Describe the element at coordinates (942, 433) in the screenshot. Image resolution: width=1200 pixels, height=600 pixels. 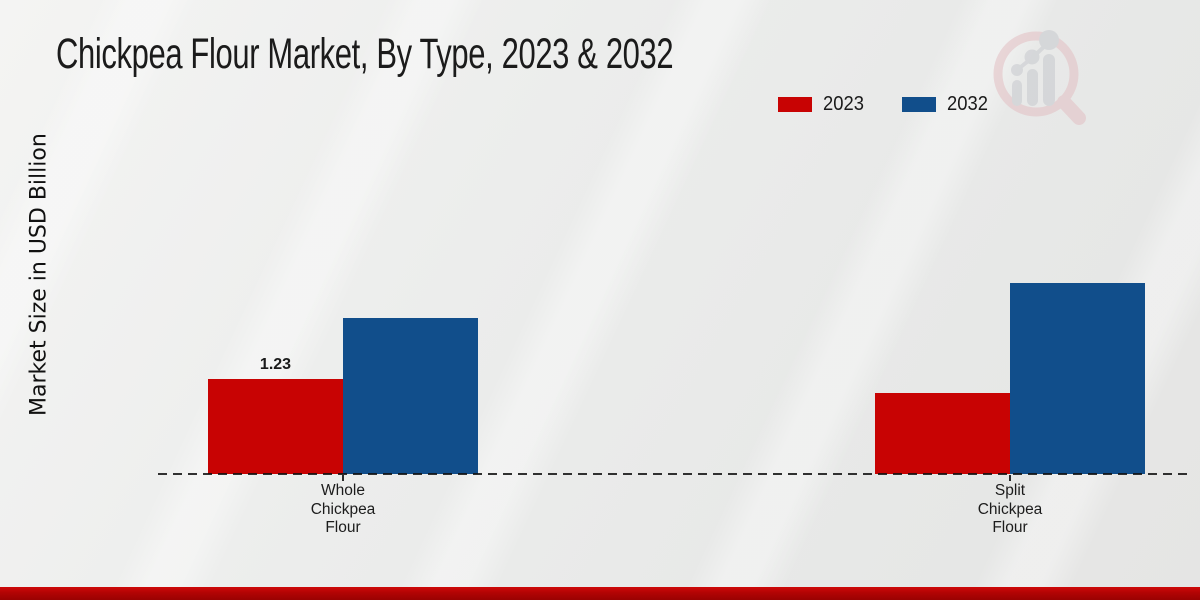
I see `bar-2023-split-chickpea-flour` at that location.